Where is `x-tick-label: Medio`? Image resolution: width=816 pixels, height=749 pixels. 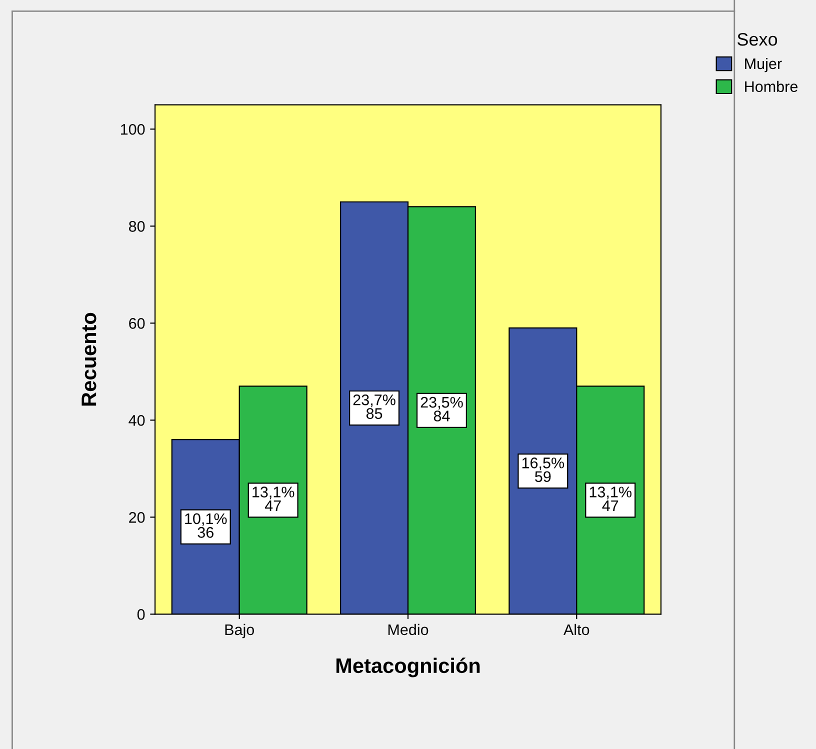 x-tick-label: Medio is located at coordinates (408, 630).